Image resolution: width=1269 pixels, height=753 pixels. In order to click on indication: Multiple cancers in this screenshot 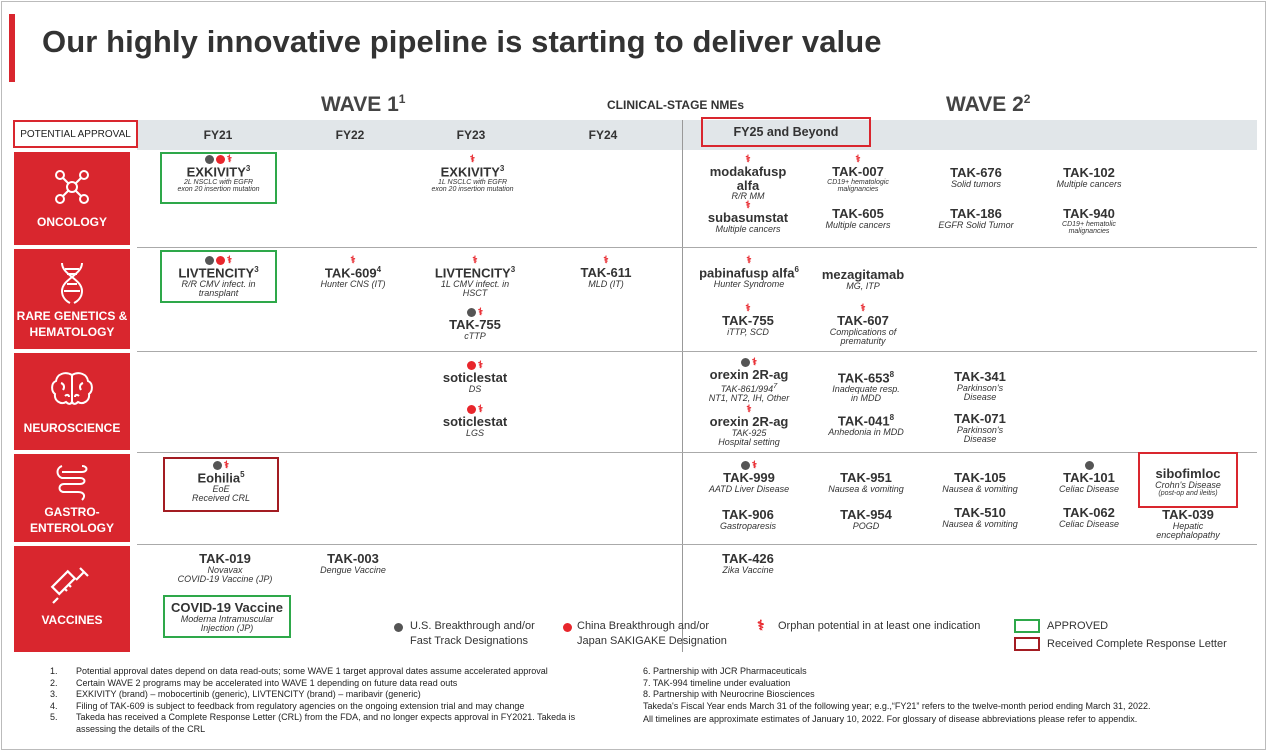, I will do `click(1089, 183)`.